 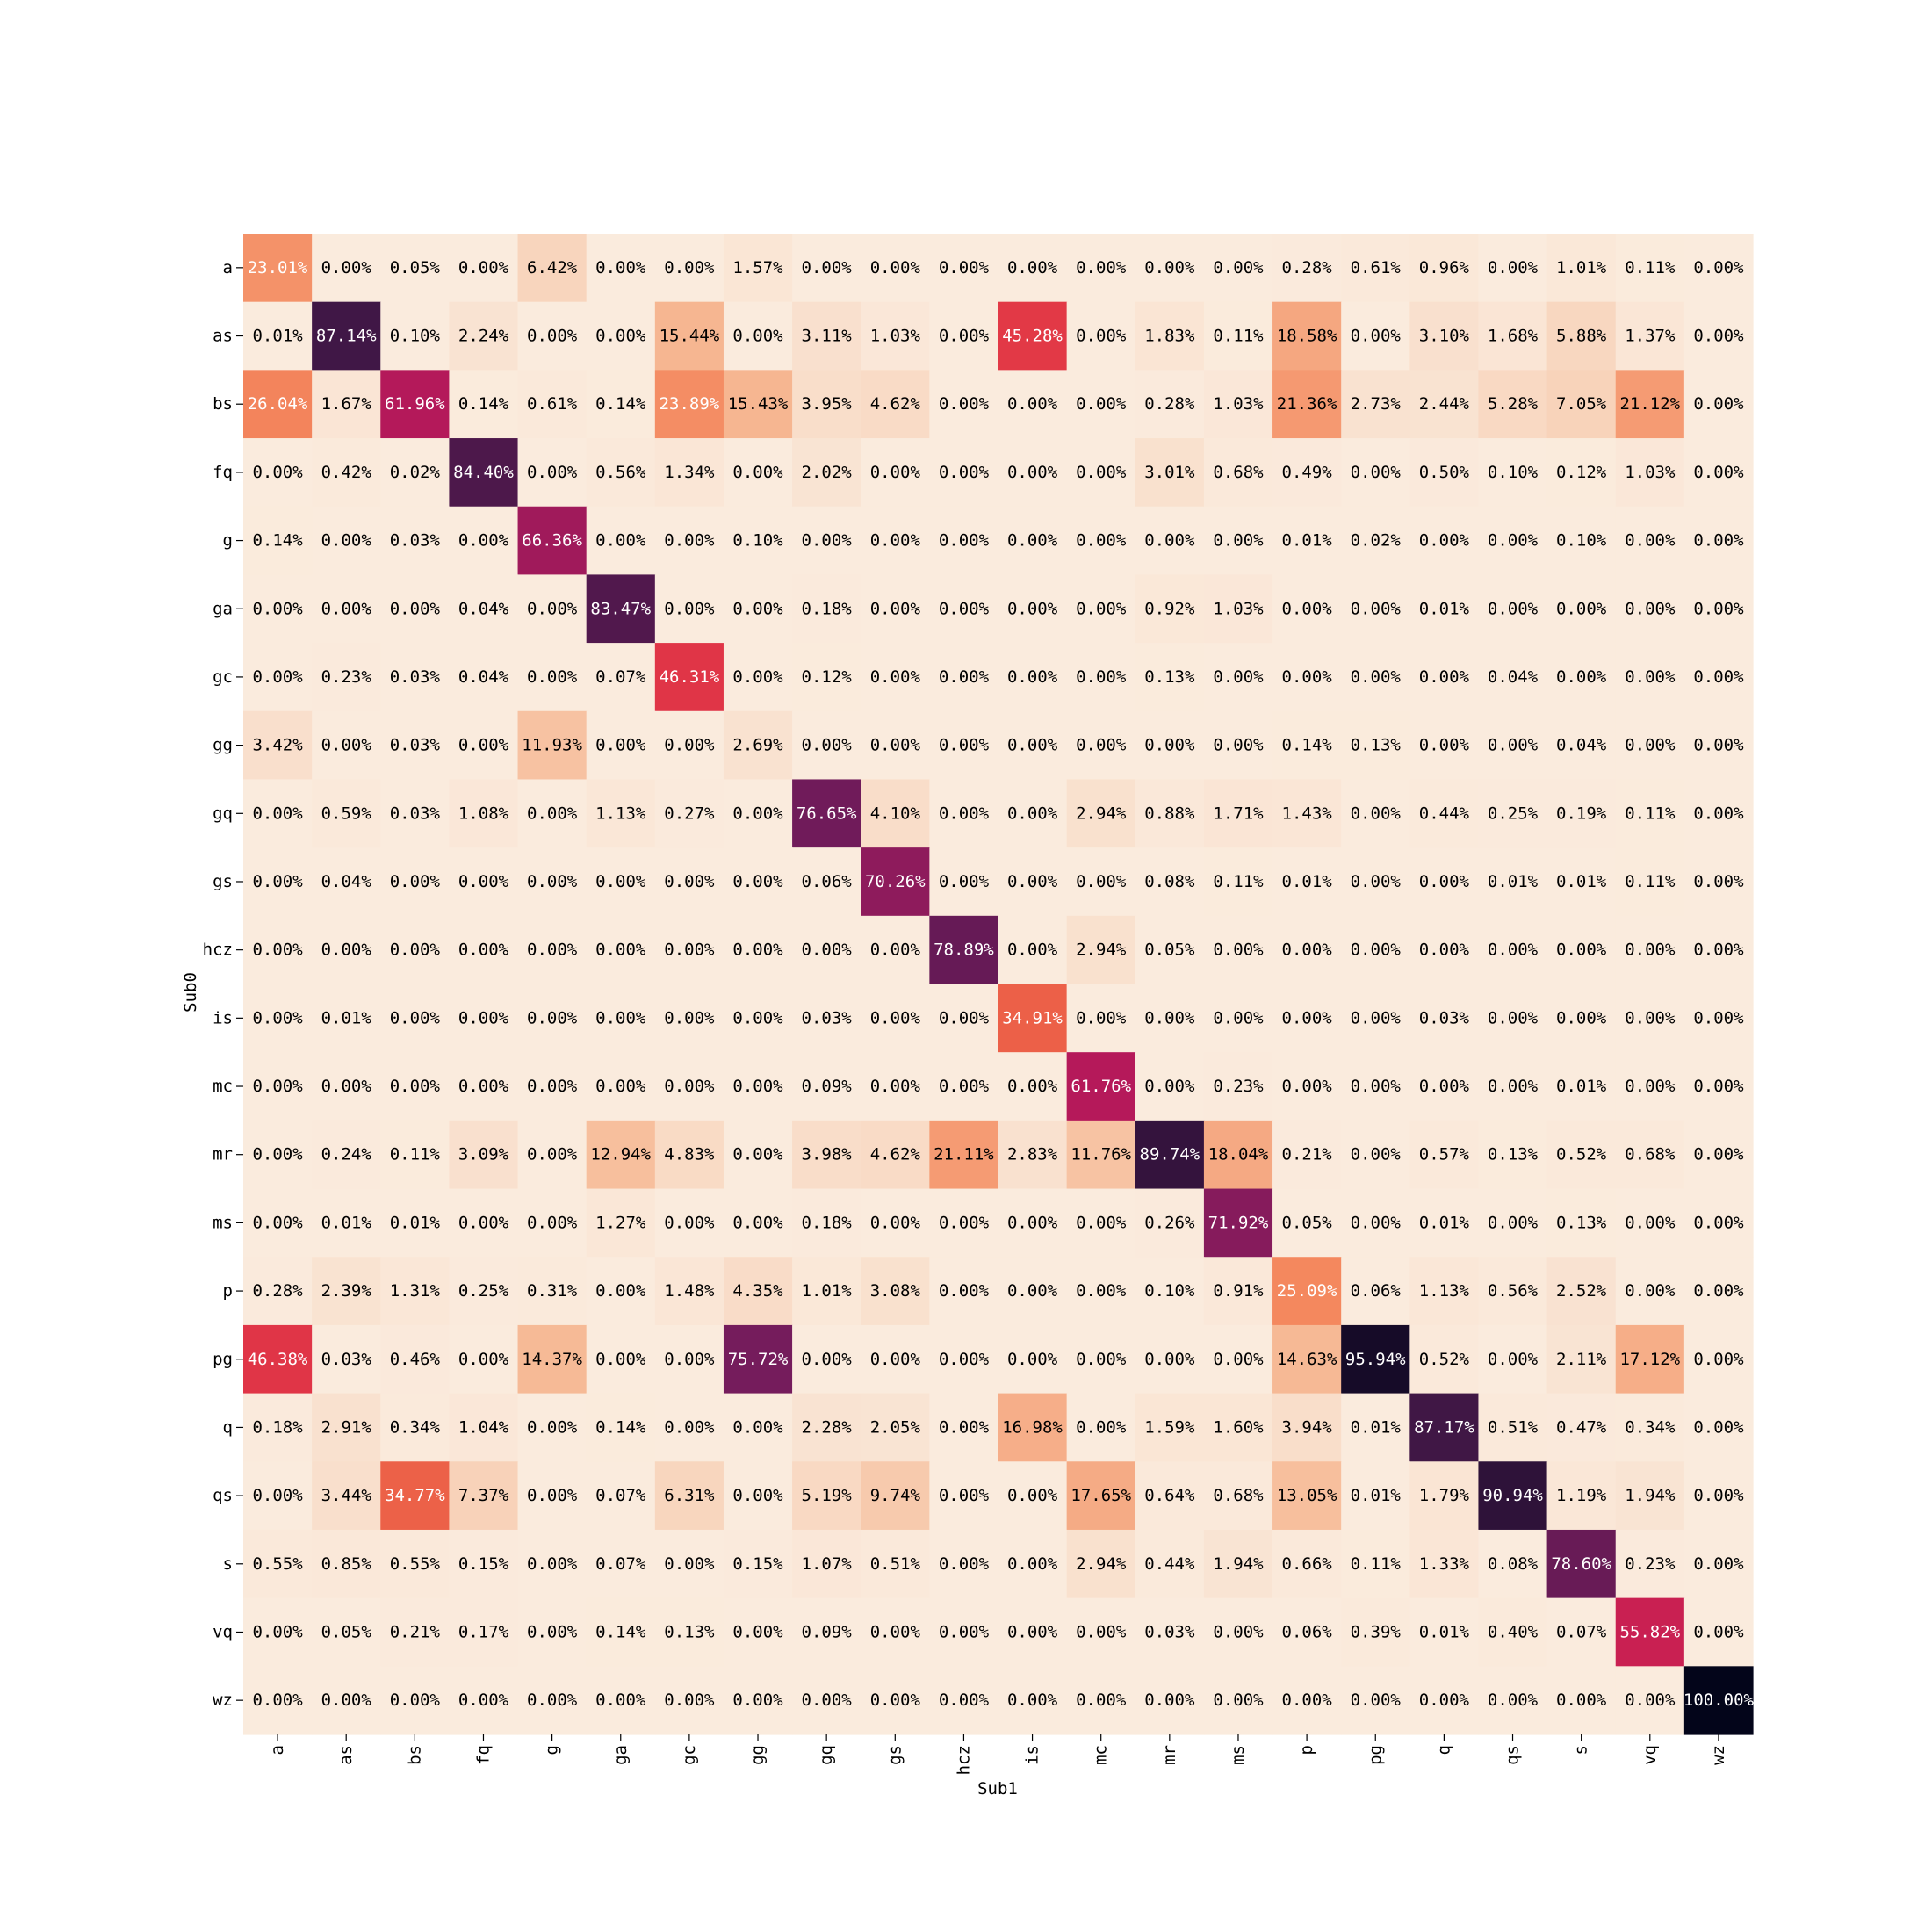 I want to click on x-tick-label: is, so click(x=1032, y=1755).